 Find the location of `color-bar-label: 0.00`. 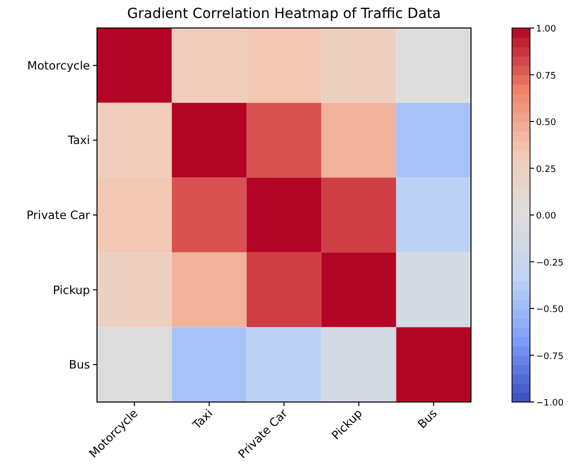

color-bar-label: 0.00 is located at coordinates (546, 217).